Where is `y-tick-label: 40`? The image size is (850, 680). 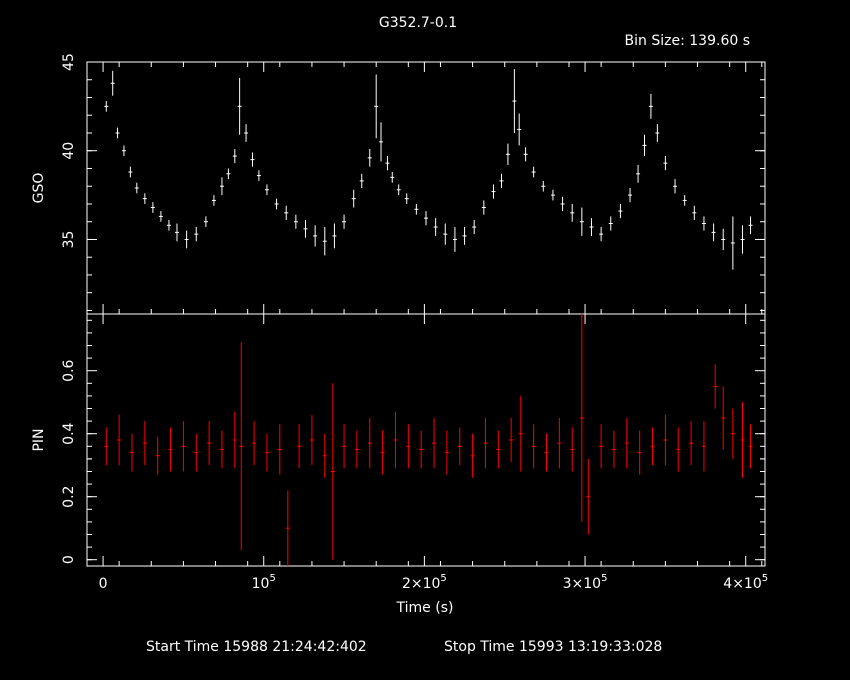 y-tick-label: 40 is located at coordinates (69, 151).